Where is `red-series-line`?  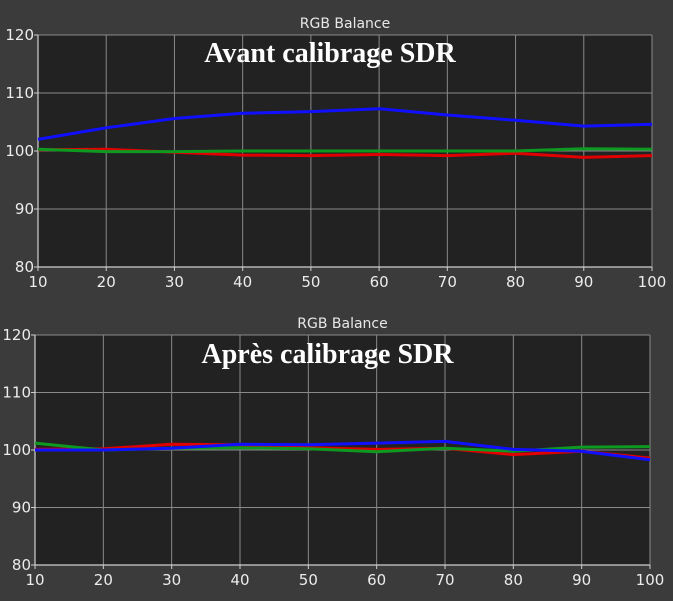
red-series-line is located at coordinates (342, 451).